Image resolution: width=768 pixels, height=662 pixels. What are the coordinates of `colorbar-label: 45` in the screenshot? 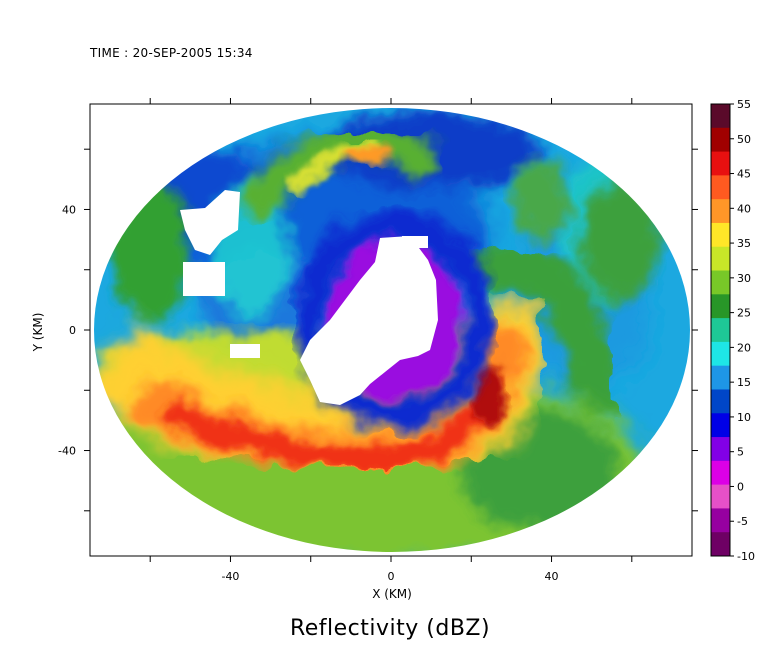 It's located at (744, 174).